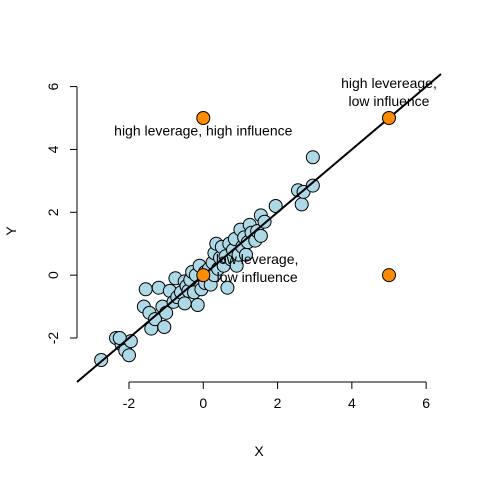 This screenshot has width=480, height=480. Describe the element at coordinates (352, 403) in the screenshot. I see `x-tick-label: 4` at that location.